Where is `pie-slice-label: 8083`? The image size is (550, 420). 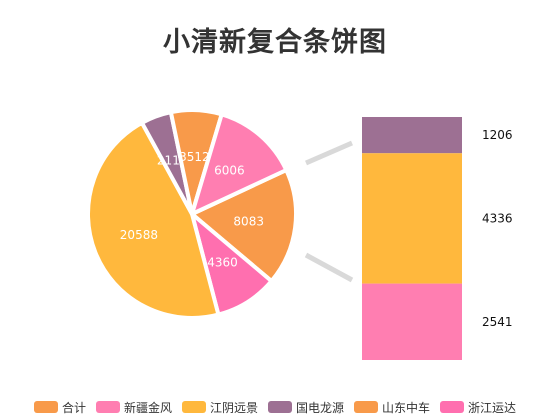 pie-slice-label: 8083 is located at coordinates (248, 222).